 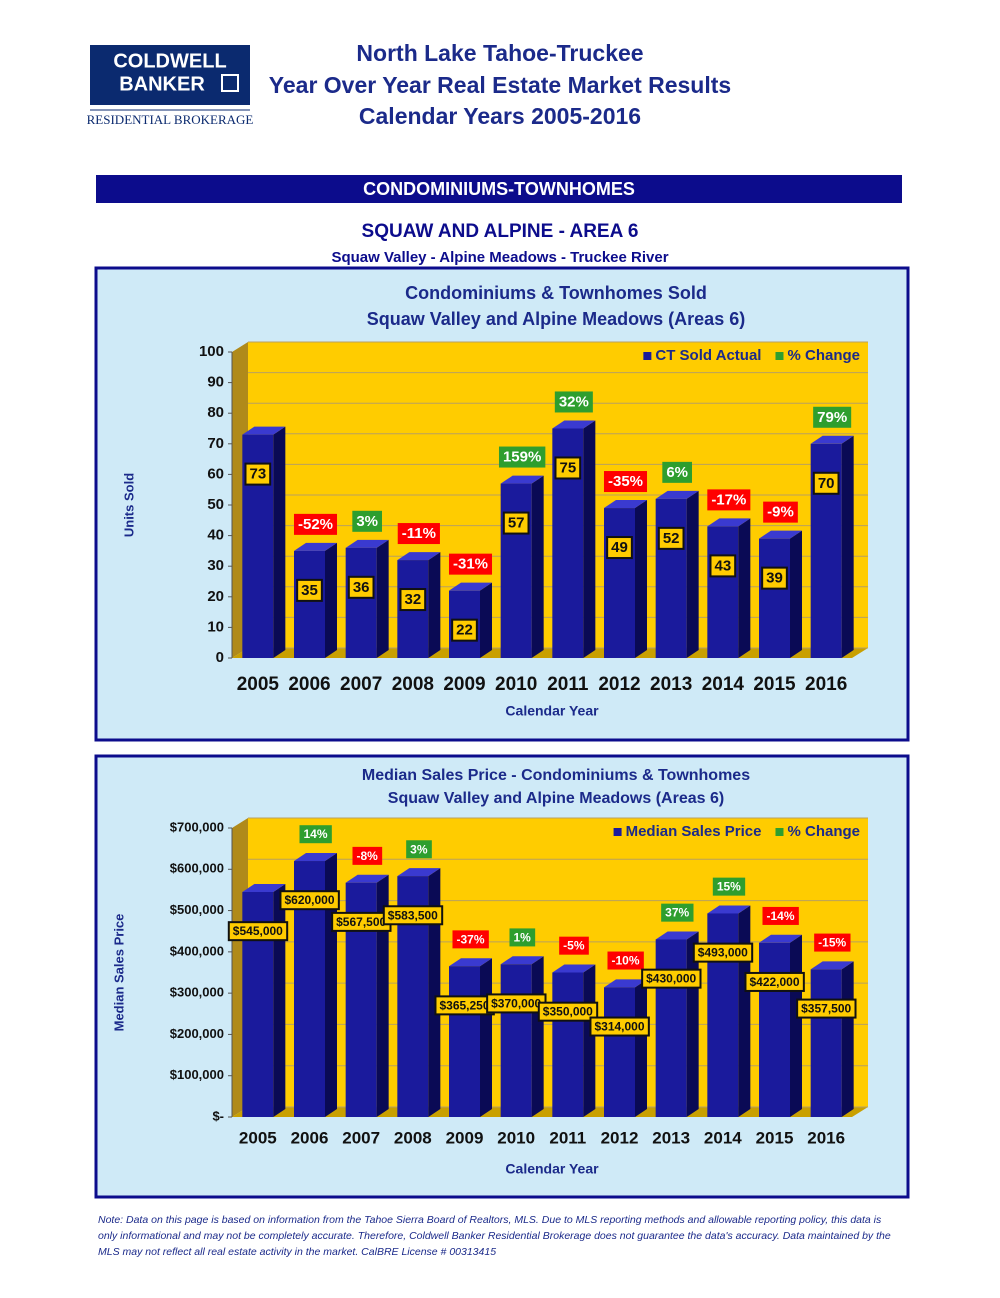 What do you see at coordinates (197, 992) in the screenshot?
I see `y-tick-label: $300,000` at bounding box center [197, 992].